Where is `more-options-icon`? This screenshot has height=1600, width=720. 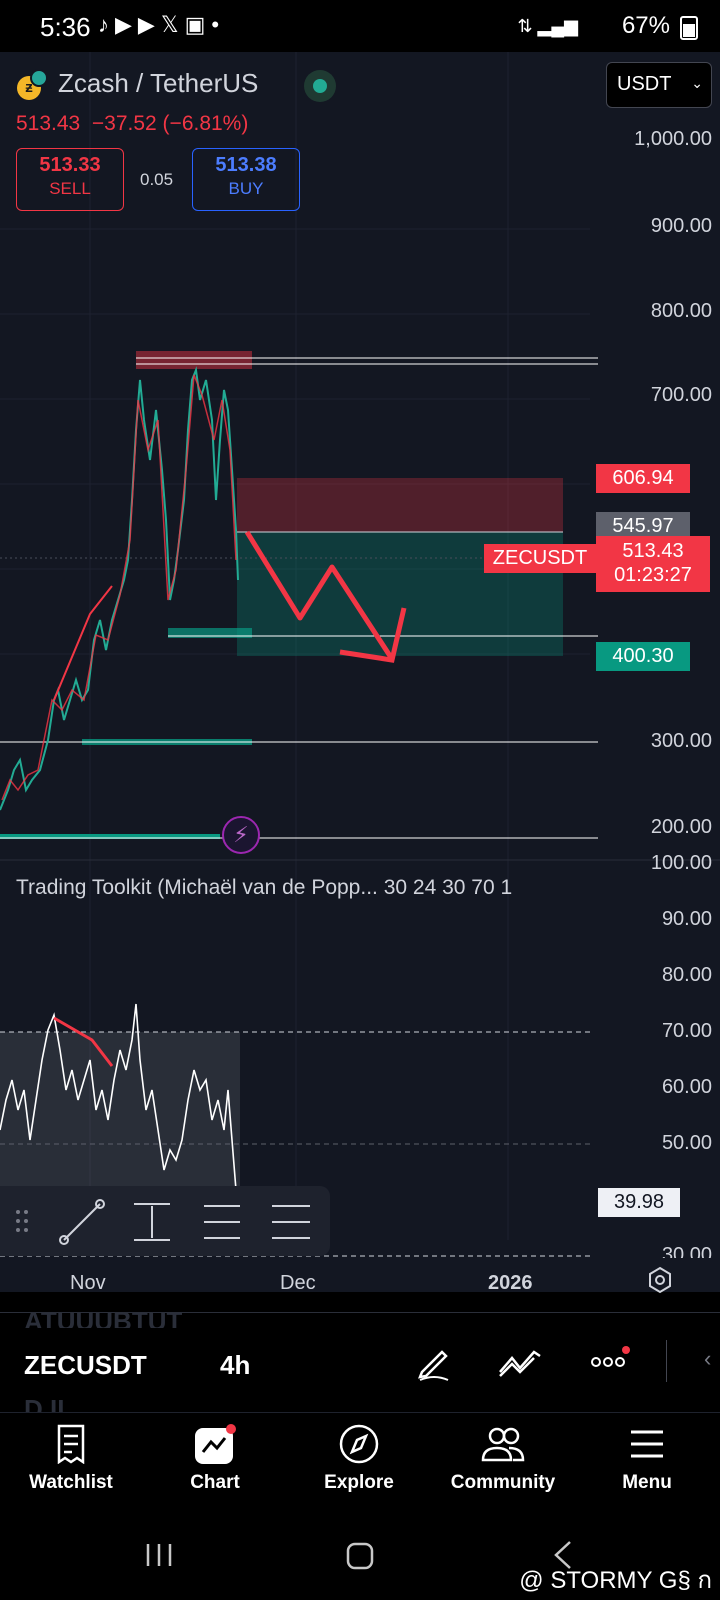 more-options-icon is located at coordinates (610, 1361).